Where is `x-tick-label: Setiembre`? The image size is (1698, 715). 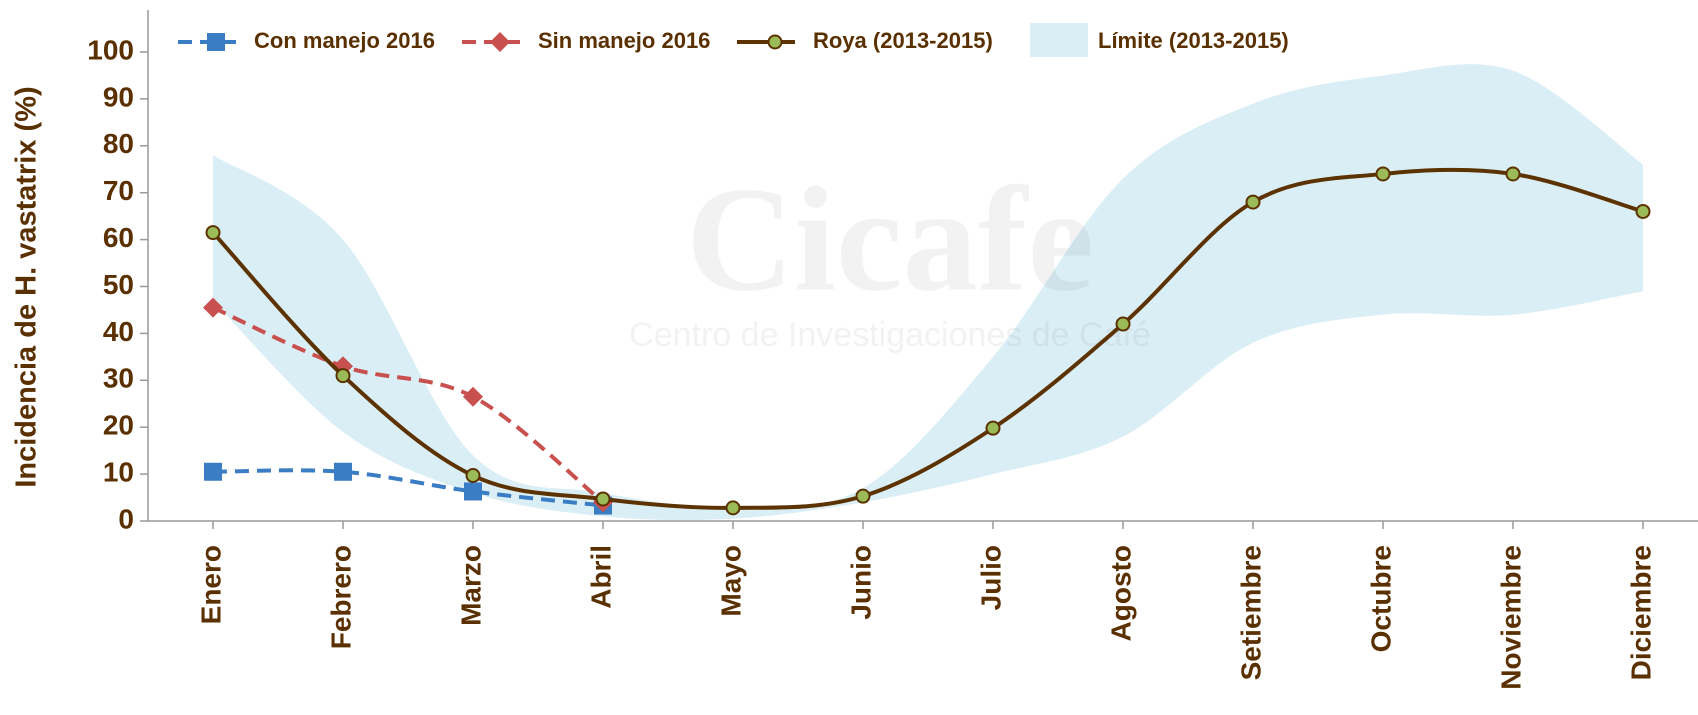
x-tick-label: Setiembre is located at coordinates (1250, 612).